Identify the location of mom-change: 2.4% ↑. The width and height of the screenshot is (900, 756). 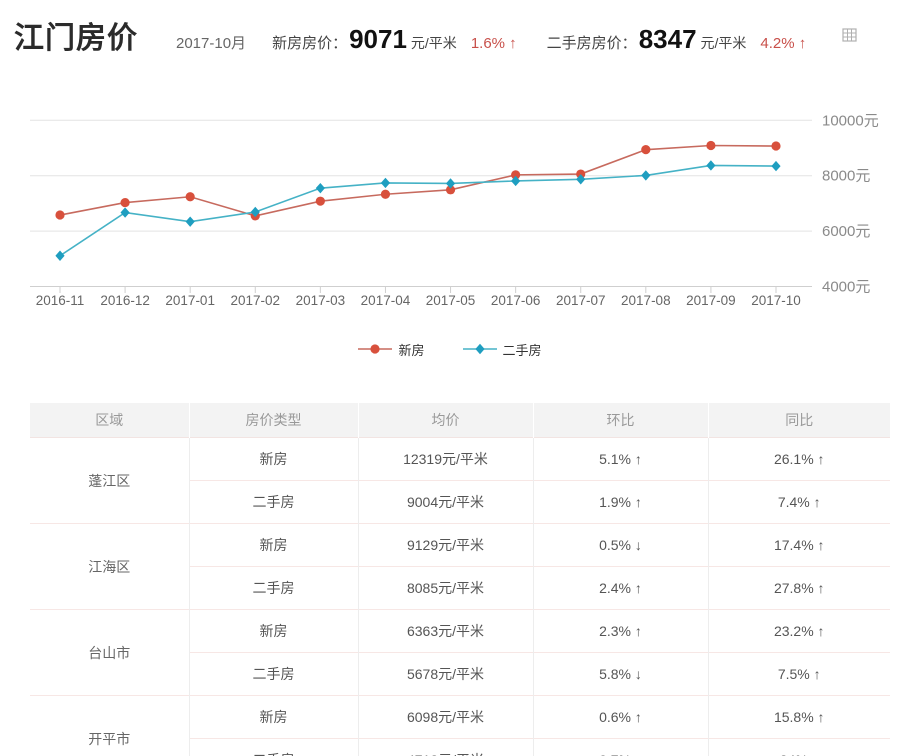
(620, 588).